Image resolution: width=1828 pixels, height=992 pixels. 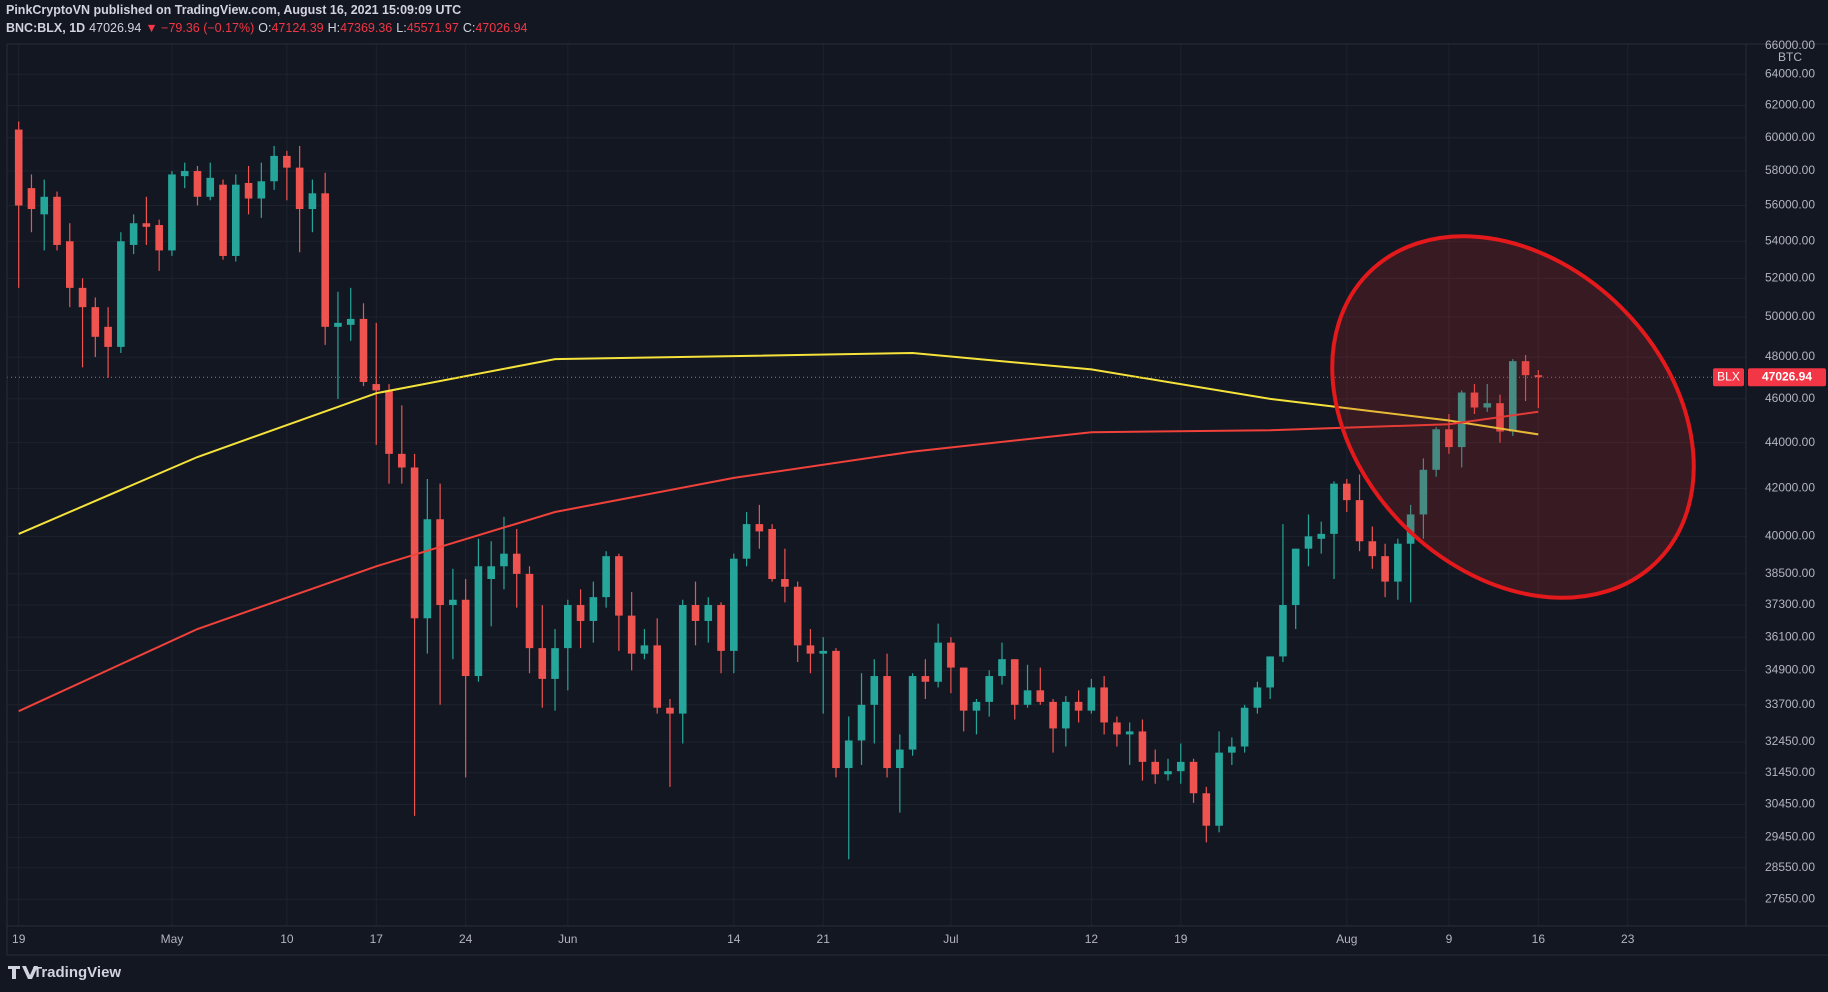 I want to click on y-tick-label: 29450.00, so click(x=1790, y=836).